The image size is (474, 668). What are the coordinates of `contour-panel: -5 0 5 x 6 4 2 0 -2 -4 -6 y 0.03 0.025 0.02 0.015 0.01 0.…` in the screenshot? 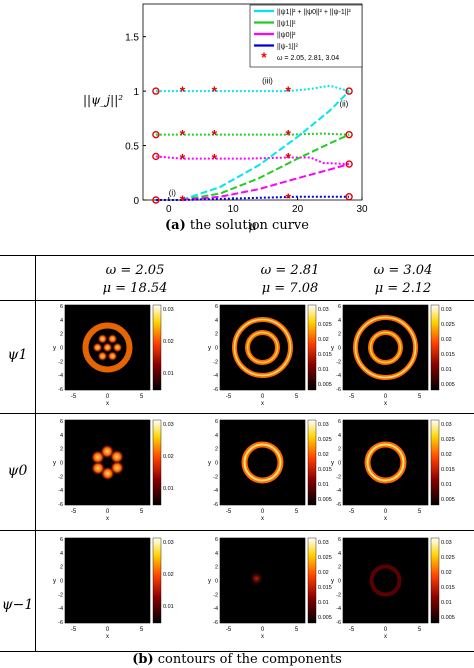 It's located at (270, 470).